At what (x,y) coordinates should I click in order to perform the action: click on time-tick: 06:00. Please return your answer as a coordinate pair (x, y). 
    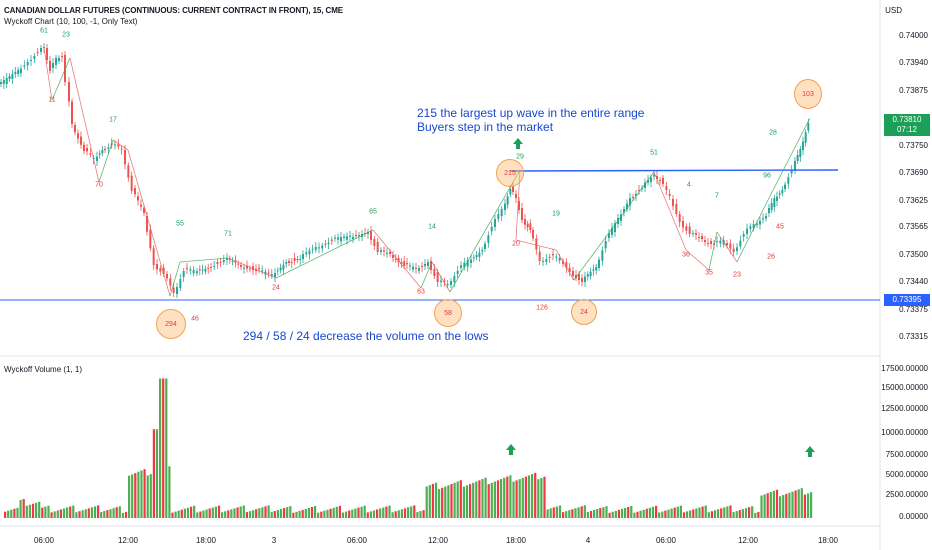
    Looking at the image, I should click on (44, 540).